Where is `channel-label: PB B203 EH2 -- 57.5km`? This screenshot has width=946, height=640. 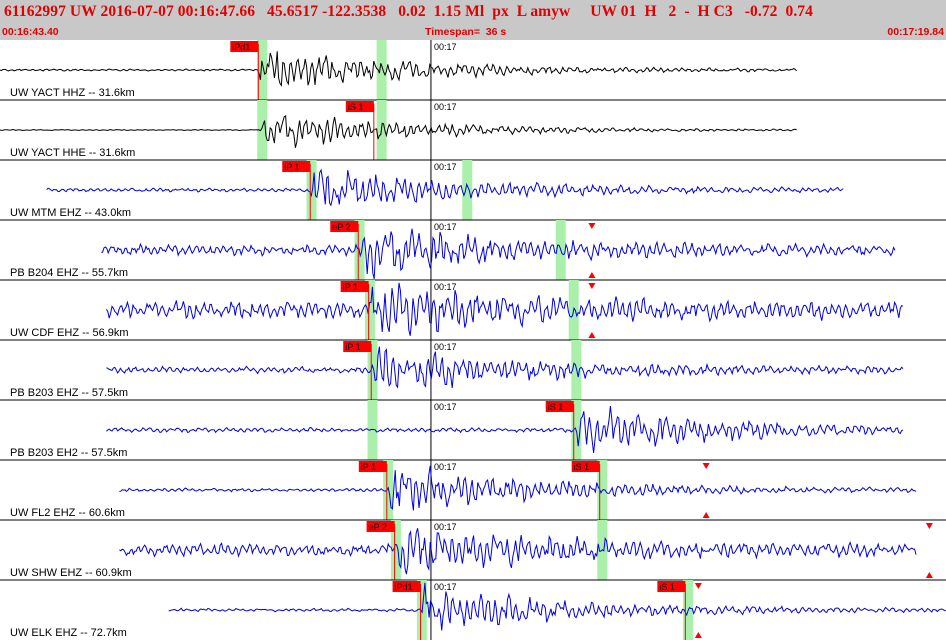 channel-label: PB B203 EH2 -- 57.5km is located at coordinates (68, 453).